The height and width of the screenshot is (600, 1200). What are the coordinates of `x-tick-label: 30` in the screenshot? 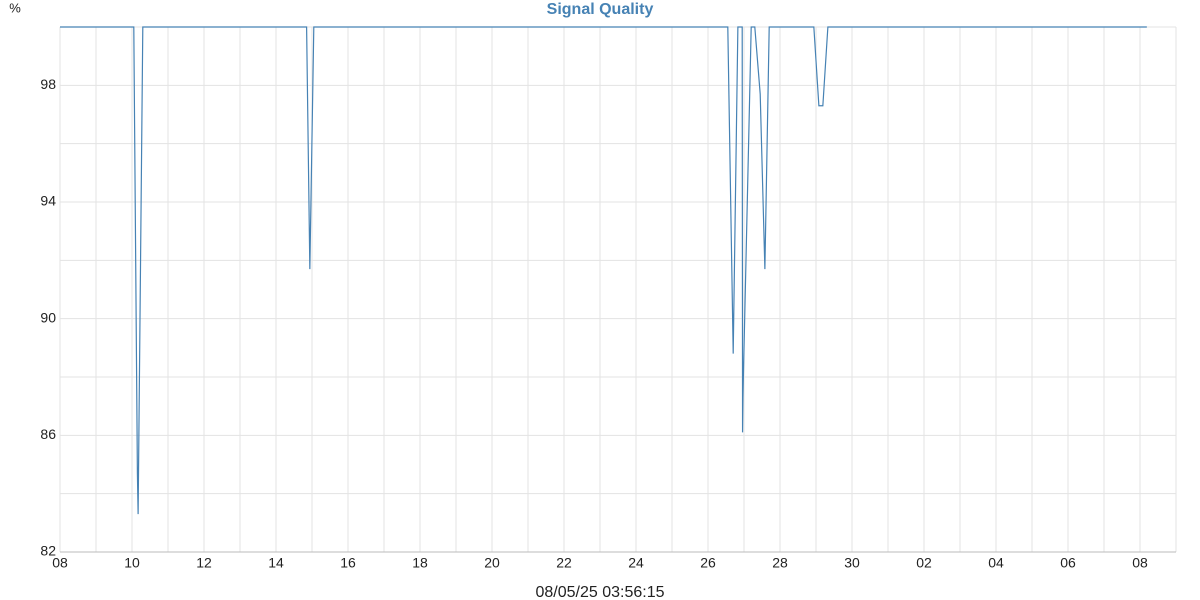 It's located at (852, 563).